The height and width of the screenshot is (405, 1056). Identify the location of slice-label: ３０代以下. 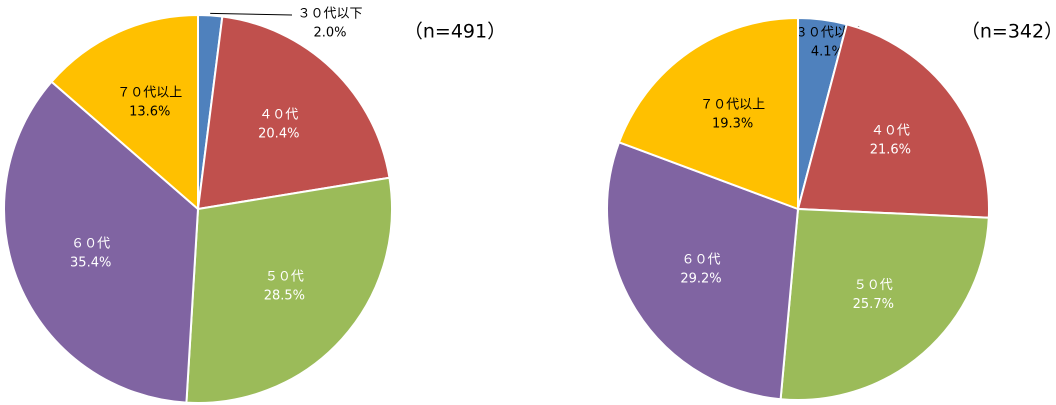
(329, 14).